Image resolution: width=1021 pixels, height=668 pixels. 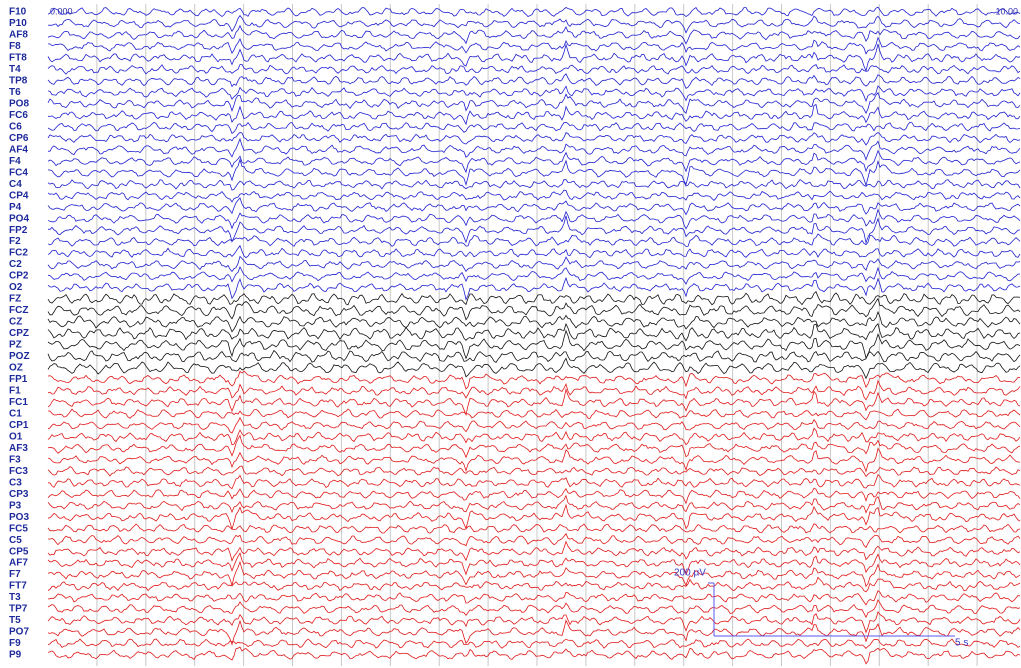 What do you see at coordinates (15, 482) in the screenshot?
I see `channel-label: C3` at bounding box center [15, 482].